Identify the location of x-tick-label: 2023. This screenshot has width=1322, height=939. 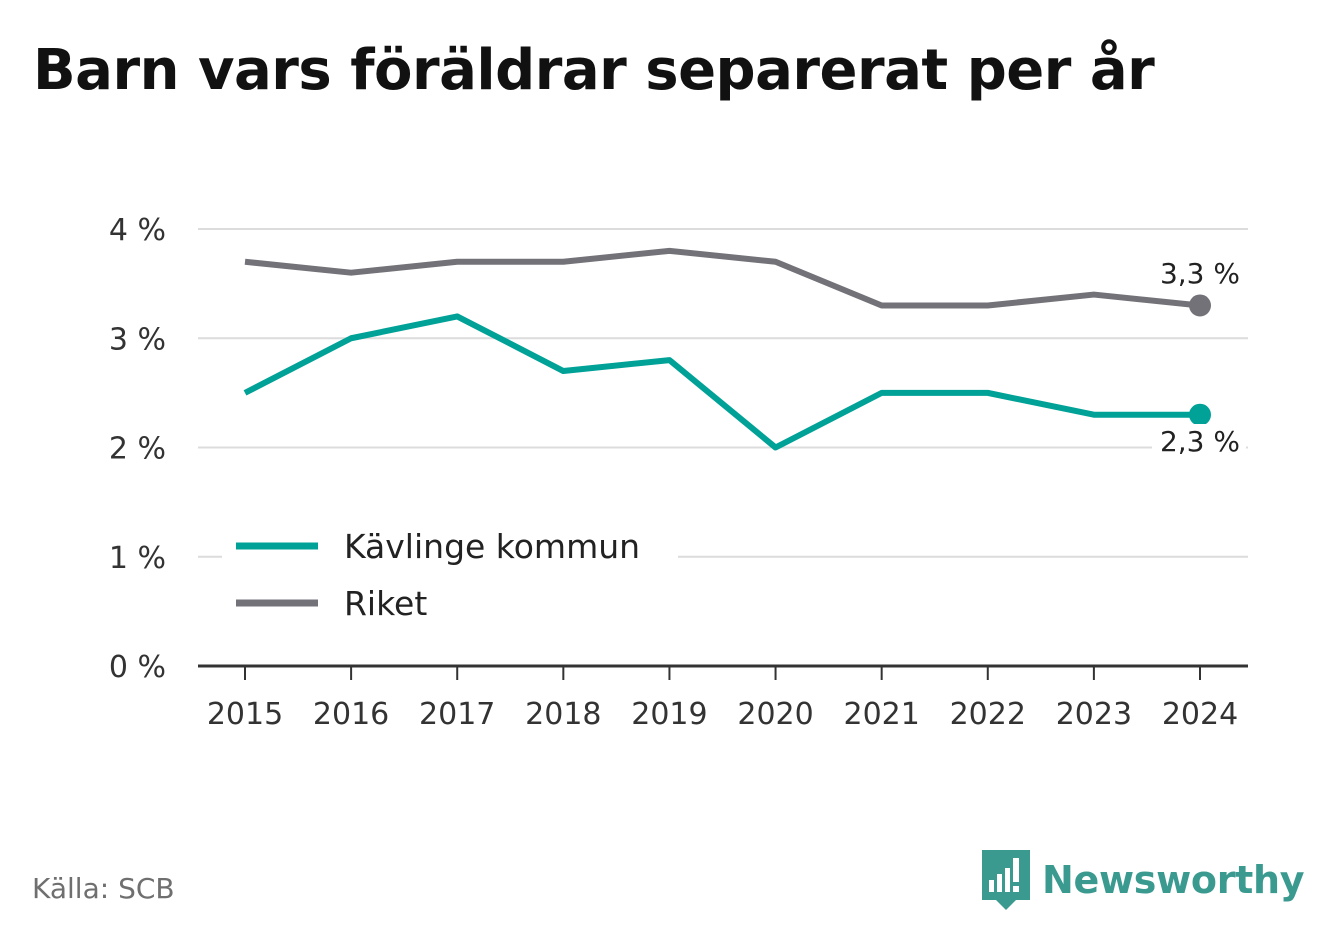
(1094, 714).